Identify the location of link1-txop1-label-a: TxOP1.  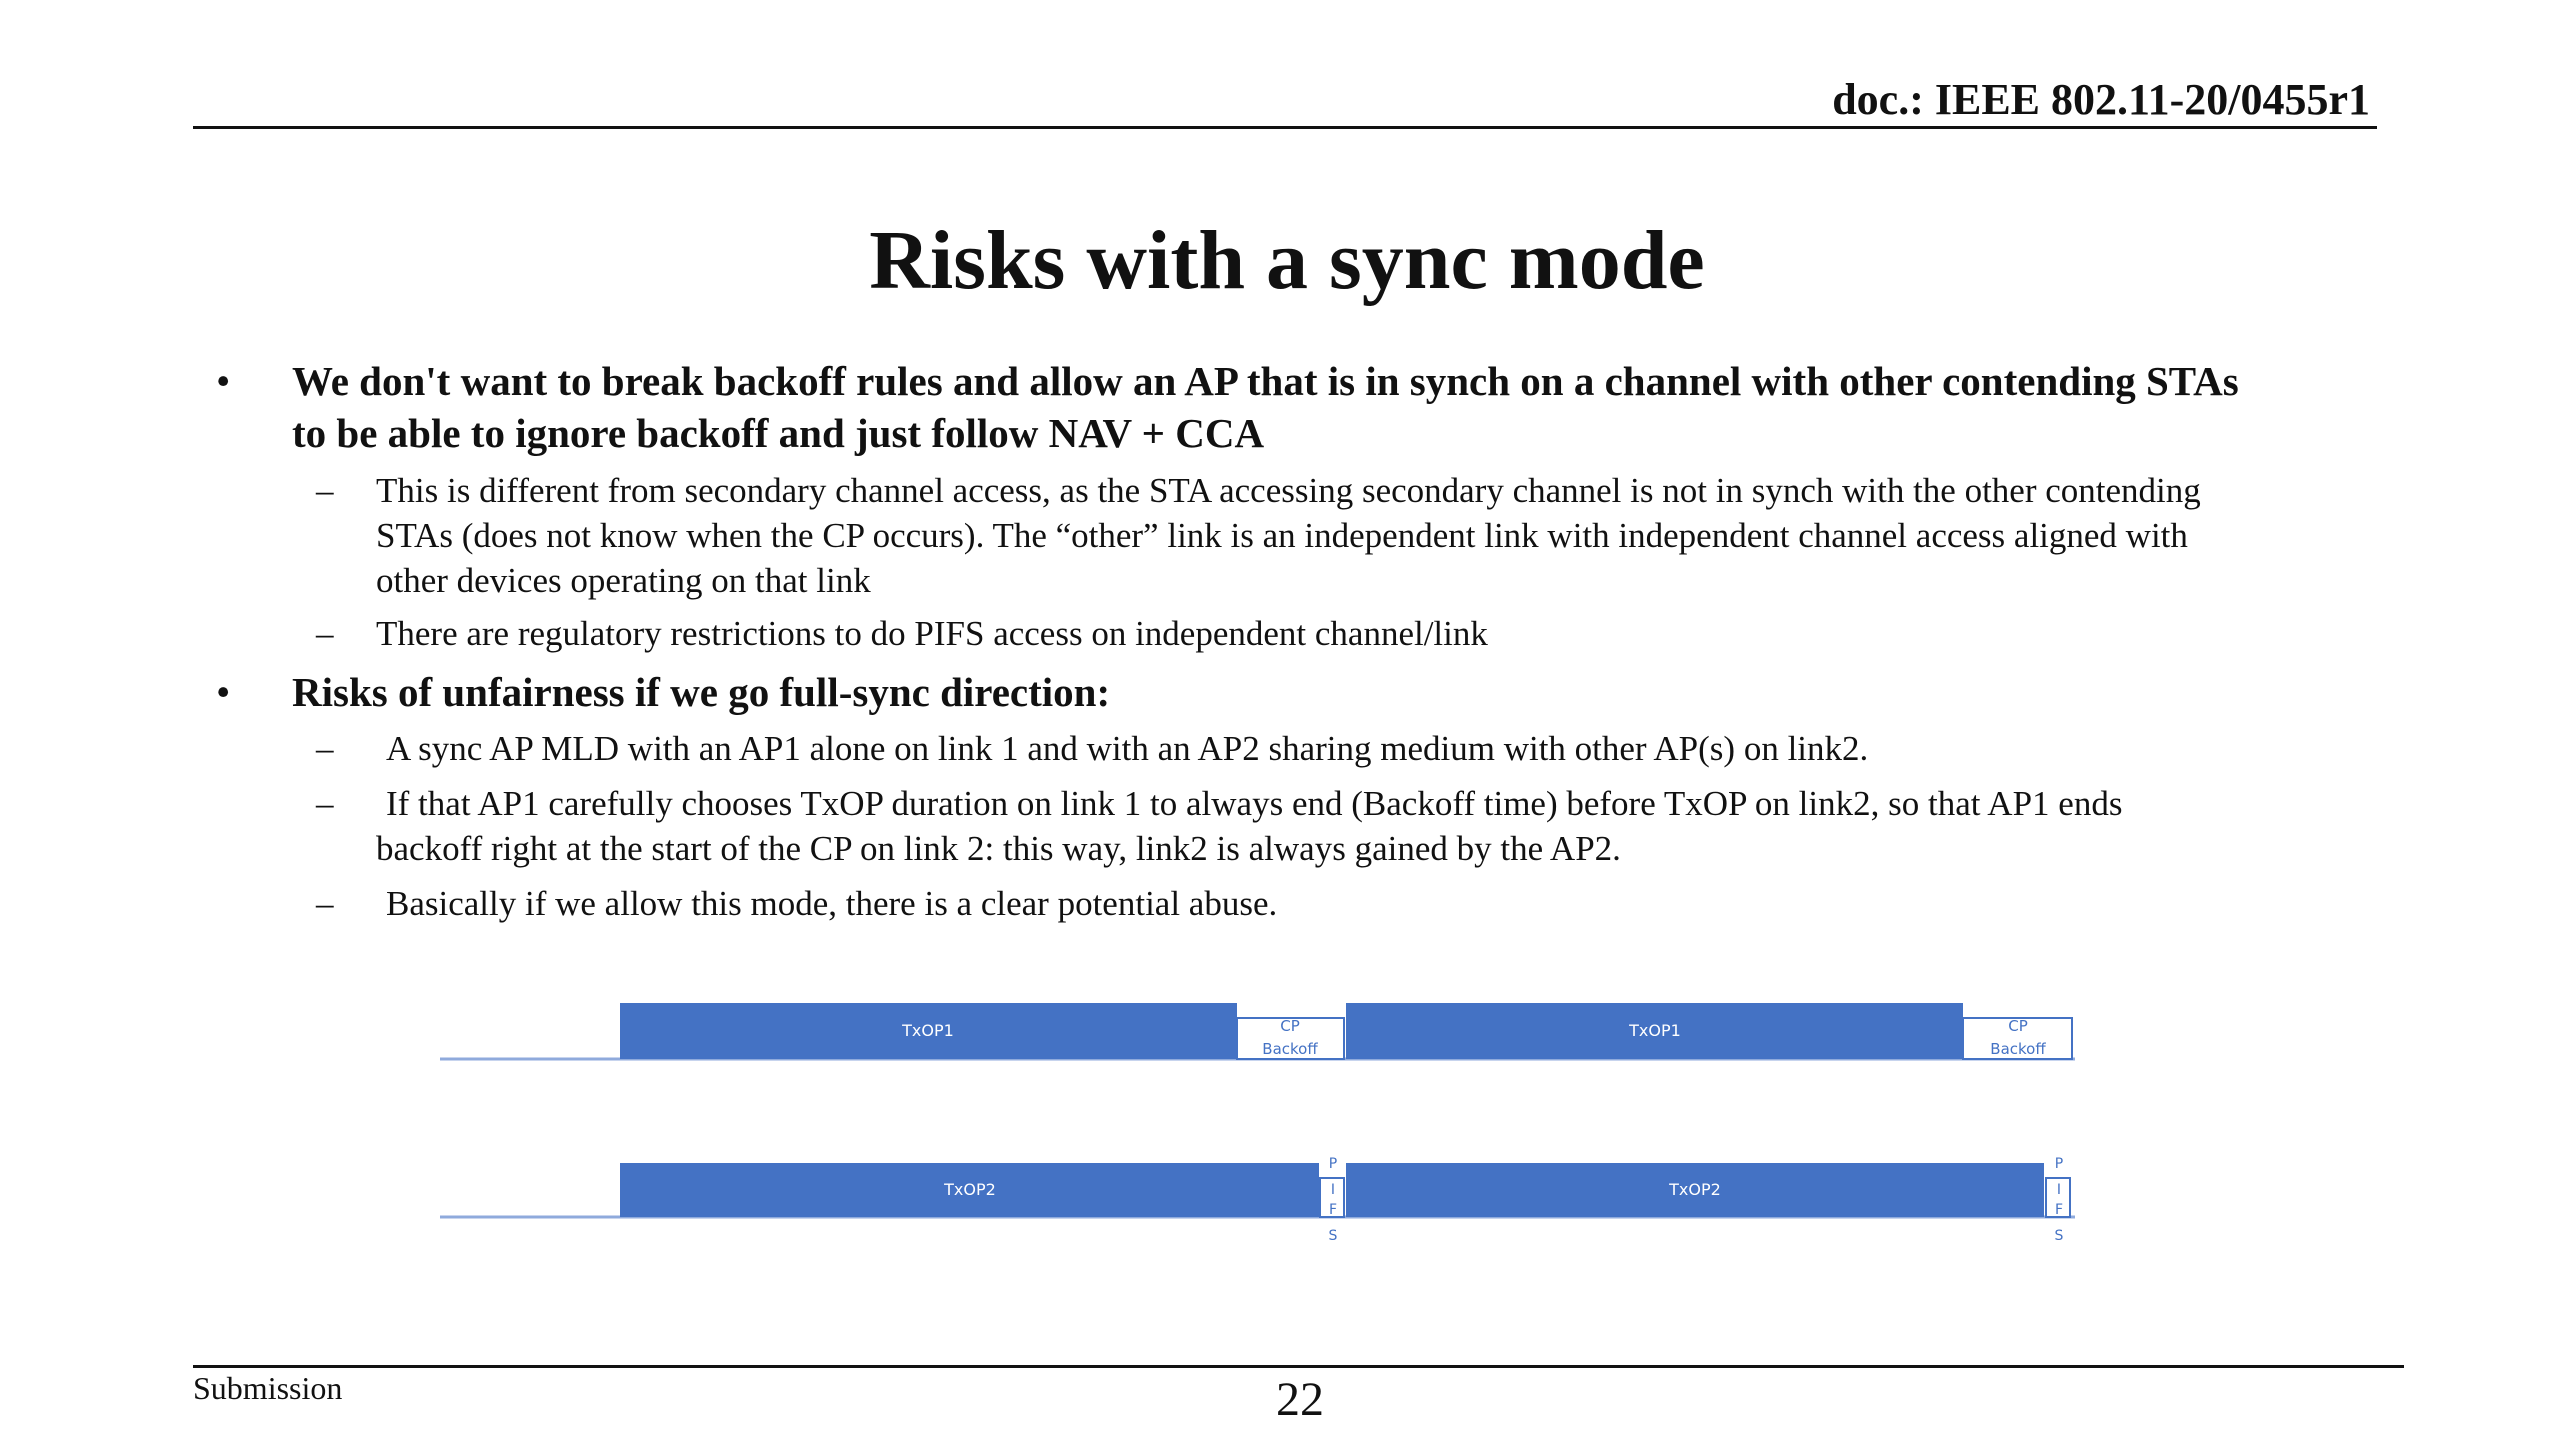
(927, 1030).